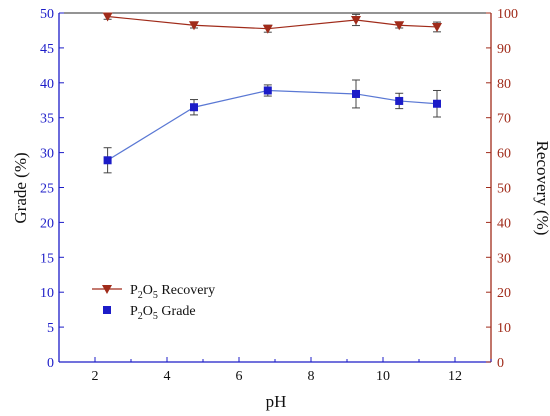 The height and width of the screenshot is (416, 550). Describe the element at coordinates (272, 125) in the screenshot. I see `grade-line` at that location.